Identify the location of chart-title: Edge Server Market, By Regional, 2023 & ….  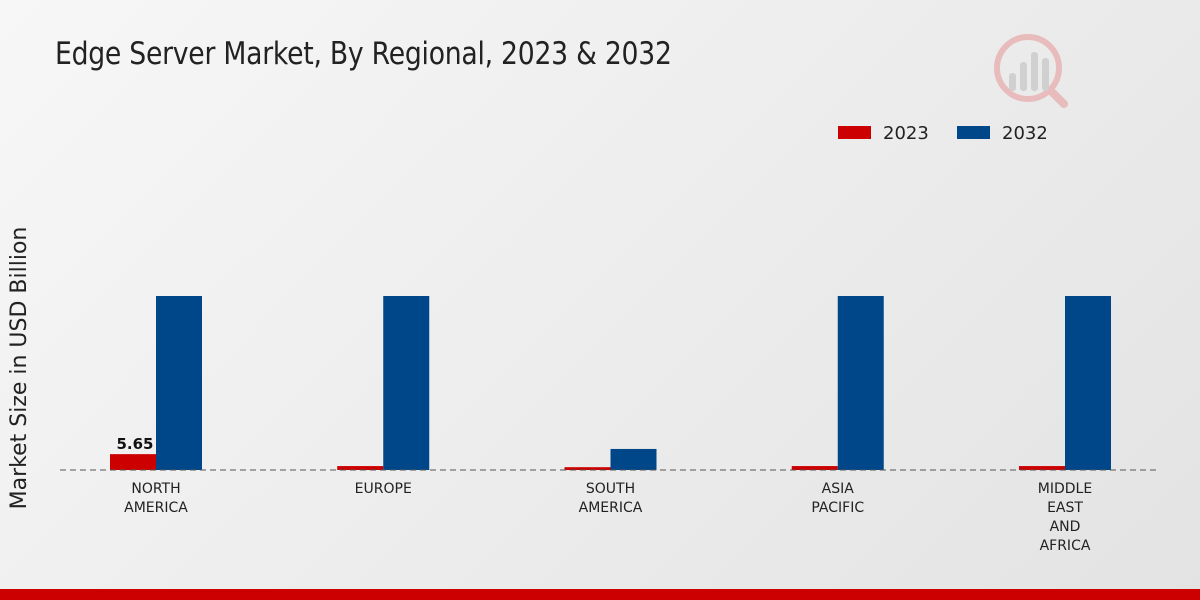
(363, 54).